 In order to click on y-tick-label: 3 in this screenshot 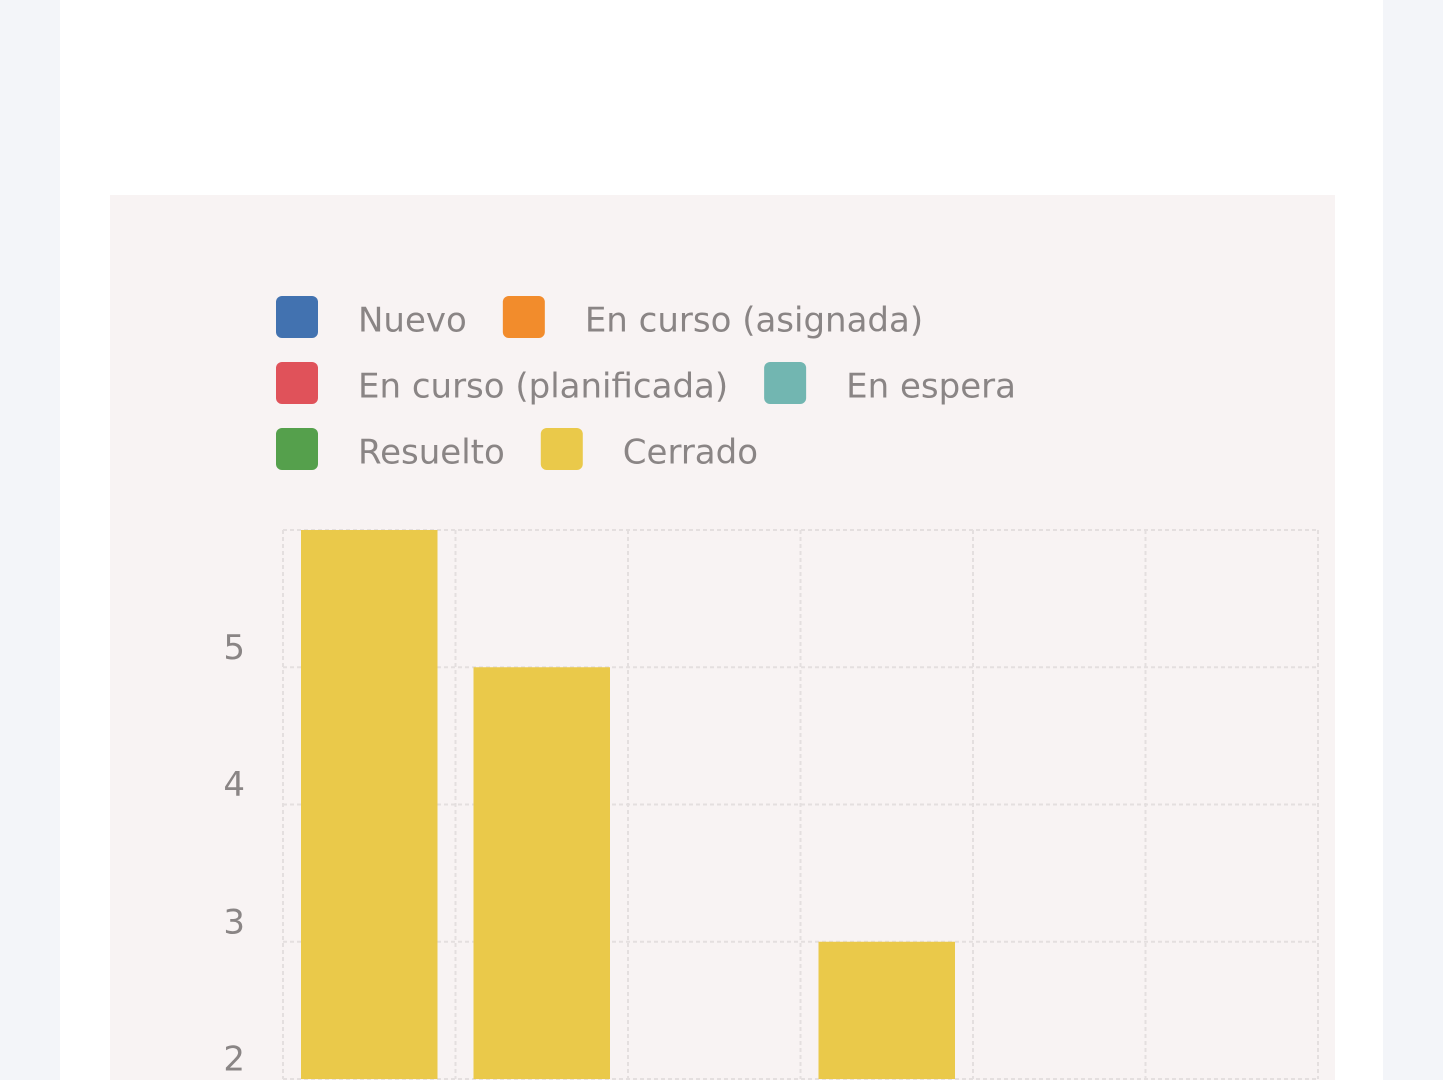, I will do `click(234, 922)`.